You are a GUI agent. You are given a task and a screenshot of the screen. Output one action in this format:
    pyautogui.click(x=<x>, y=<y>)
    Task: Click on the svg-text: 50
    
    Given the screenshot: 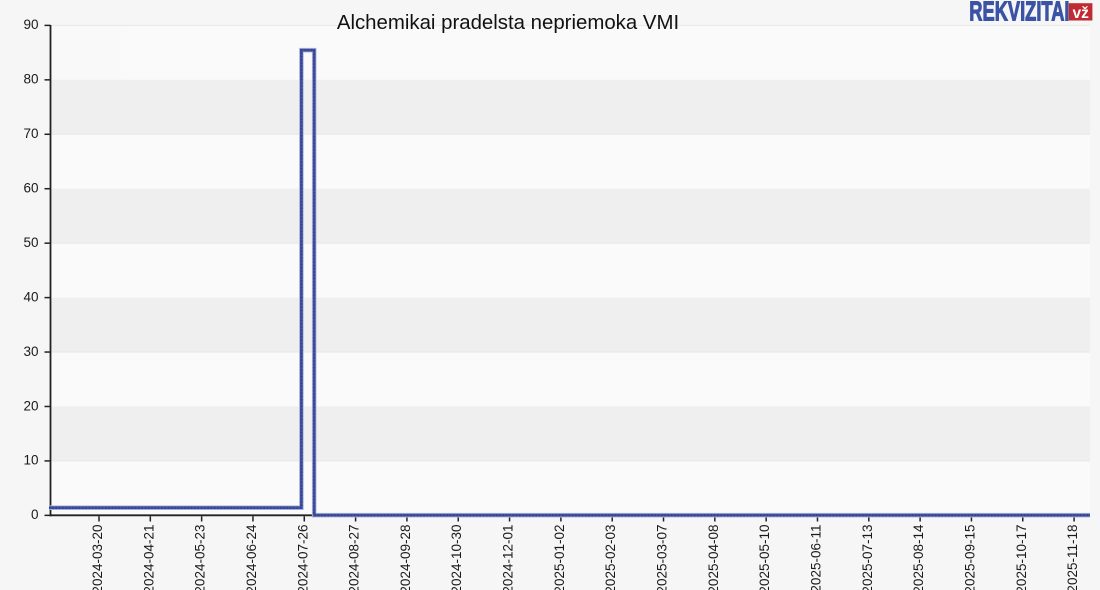 What is the action you would take?
    pyautogui.click(x=30, y=242)
    